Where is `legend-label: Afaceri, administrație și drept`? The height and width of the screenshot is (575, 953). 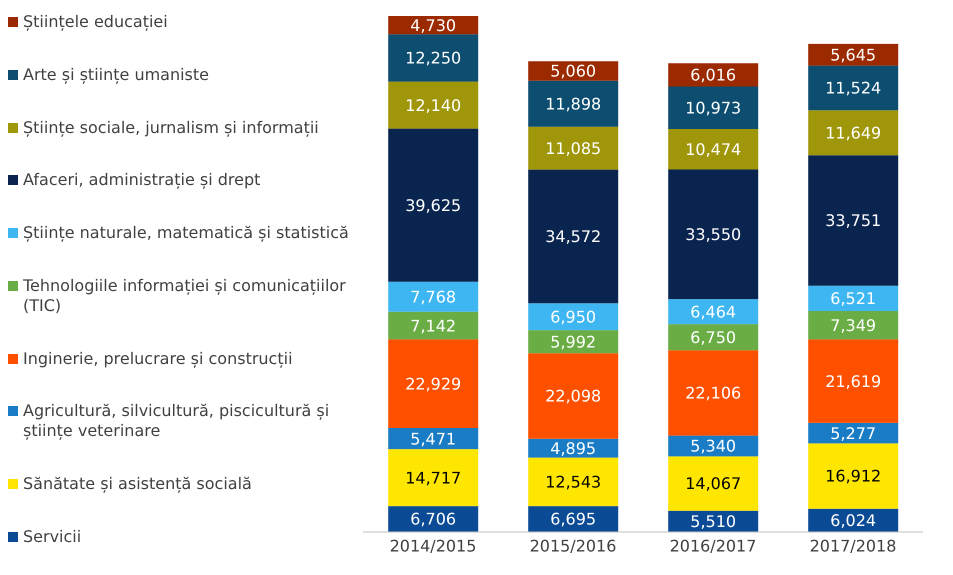 legend-label: Afaceri, administrație și drept is located at coordinates (141, 180).